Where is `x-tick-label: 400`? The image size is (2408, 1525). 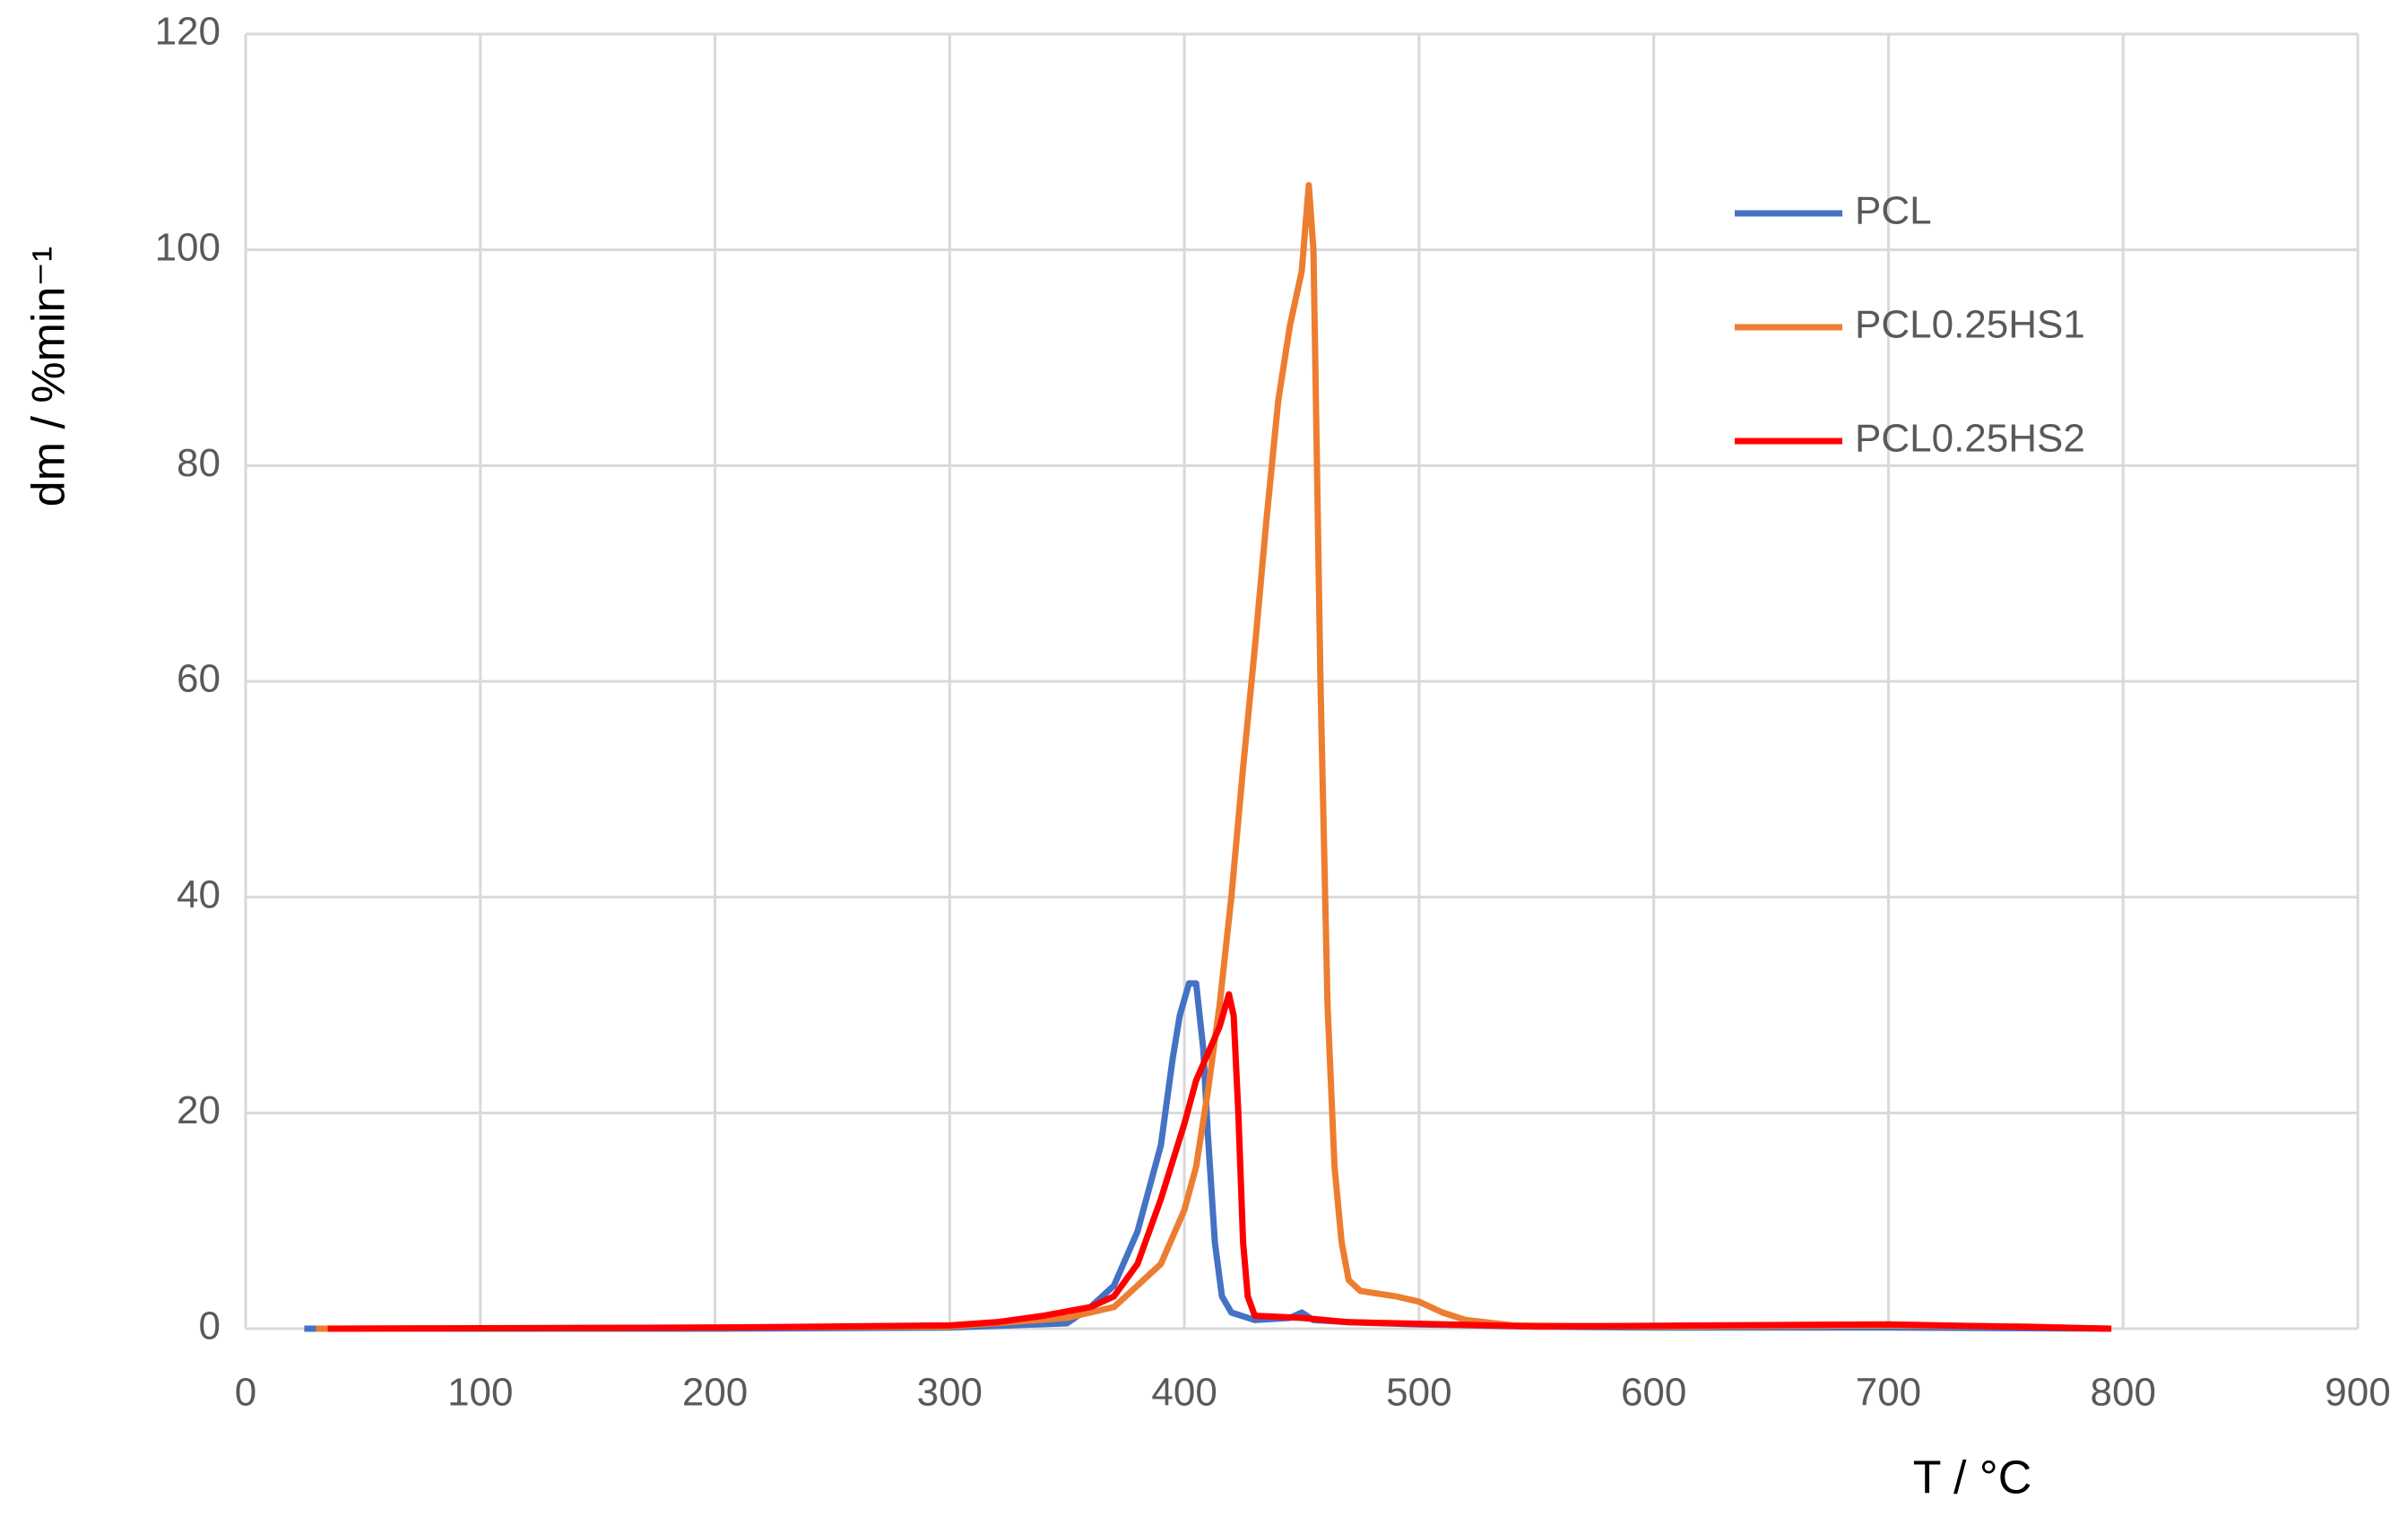
x-tick-label: 400 is located at coordinates (1184, 1393).